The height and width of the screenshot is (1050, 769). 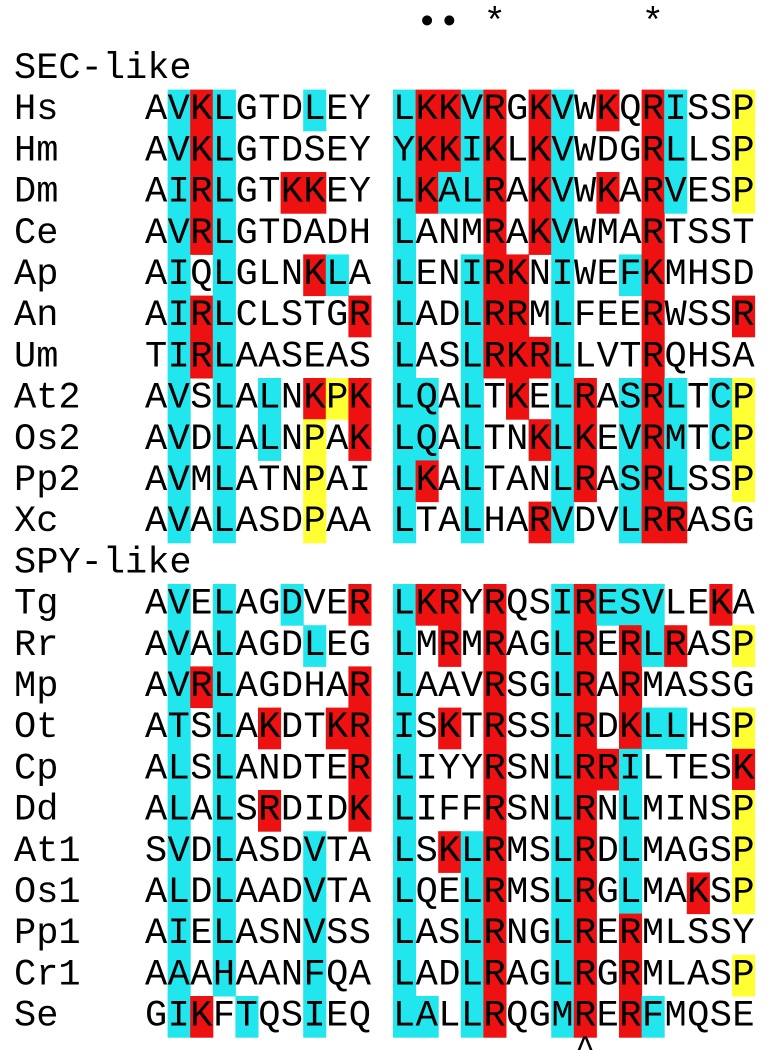 I want to click on sequence-segment: AVELAGDVER, so click(x=258, y=605).